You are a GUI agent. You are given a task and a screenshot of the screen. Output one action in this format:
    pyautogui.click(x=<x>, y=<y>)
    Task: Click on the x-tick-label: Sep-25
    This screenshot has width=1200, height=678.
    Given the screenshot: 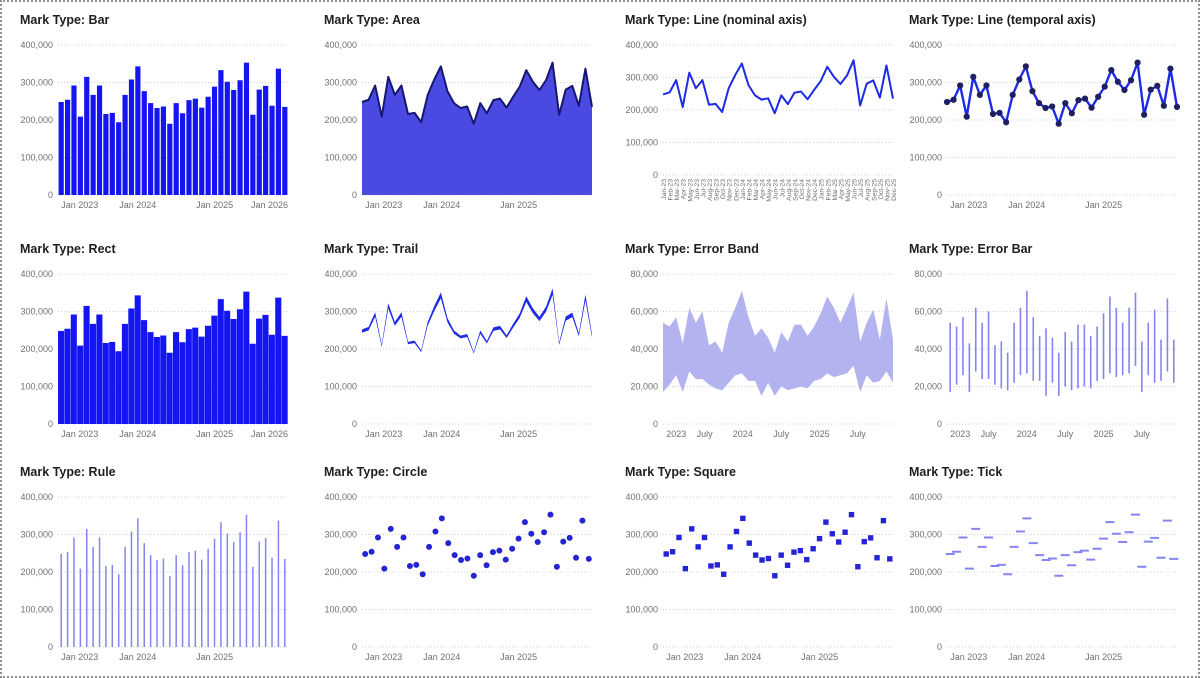 What is the action you would take?
    pyautogui.click(x=874, y=190)
    